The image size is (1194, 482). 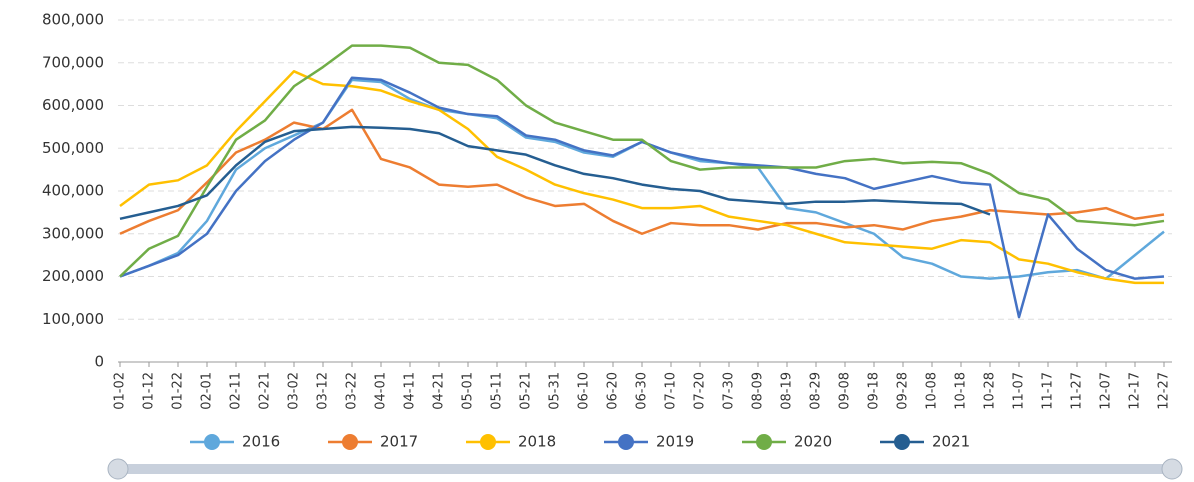 I want to click on x-tick-label: 02-01, so click(x=207, y=391).